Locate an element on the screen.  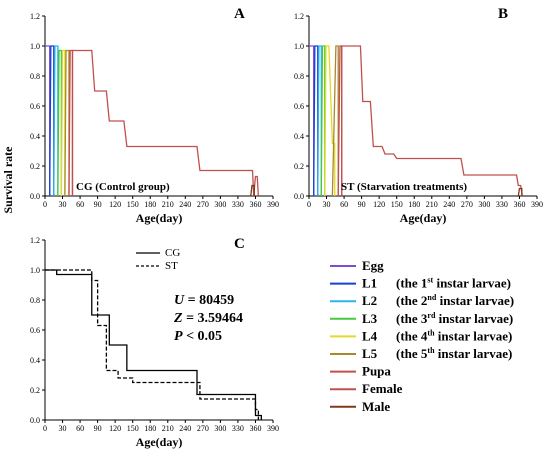
legend-description: (the 4th instar larvae) is located at coordinates (454, 335).